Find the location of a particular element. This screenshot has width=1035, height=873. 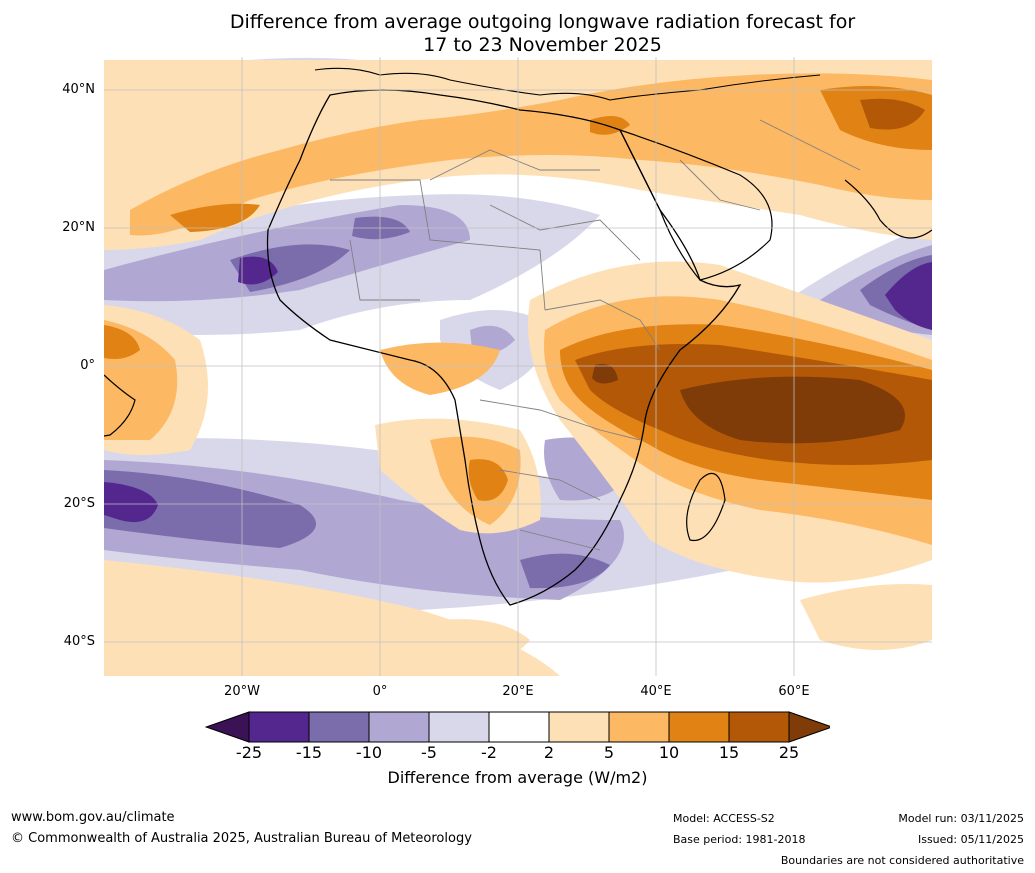

lon-label-0: 0° is located at coordinates (380, 691).